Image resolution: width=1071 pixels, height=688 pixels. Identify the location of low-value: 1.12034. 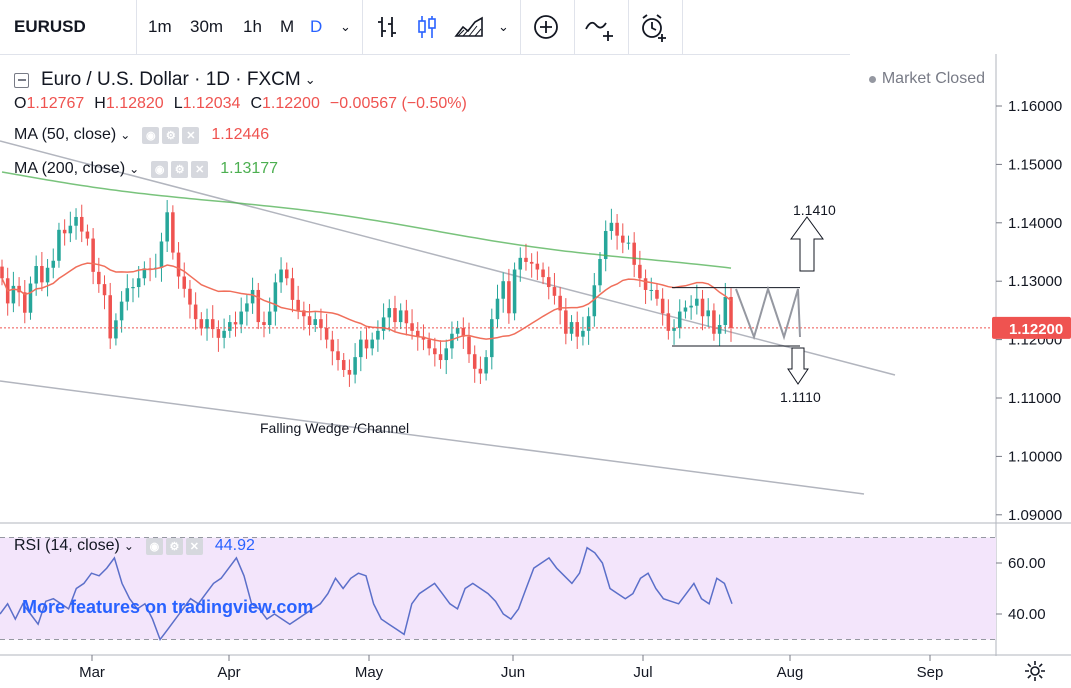
(211, 103).